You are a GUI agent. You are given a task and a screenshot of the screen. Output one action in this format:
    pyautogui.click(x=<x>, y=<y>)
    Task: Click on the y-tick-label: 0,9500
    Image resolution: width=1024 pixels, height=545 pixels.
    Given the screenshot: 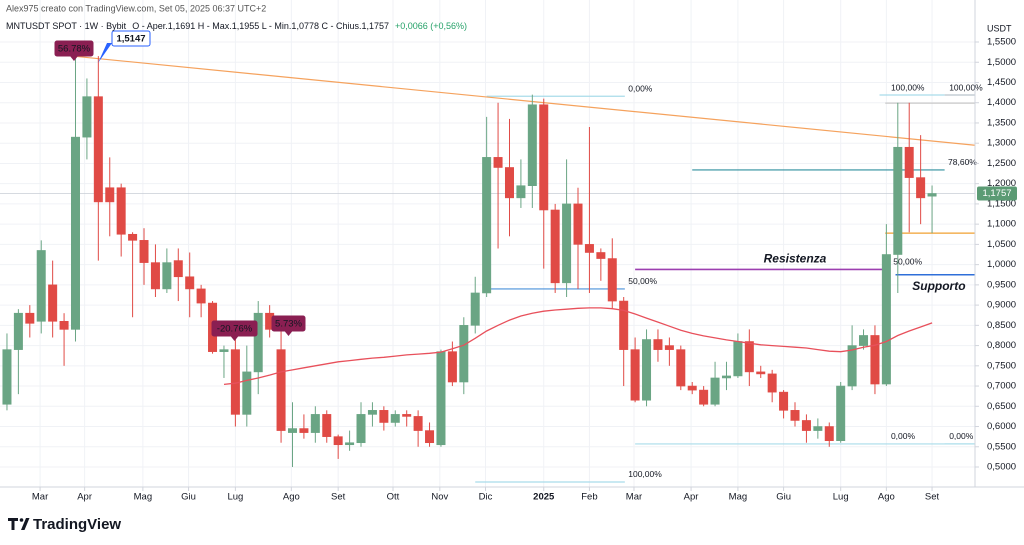 What is the action you would take?
    pyautogui.click(x=1001, y=284)
    